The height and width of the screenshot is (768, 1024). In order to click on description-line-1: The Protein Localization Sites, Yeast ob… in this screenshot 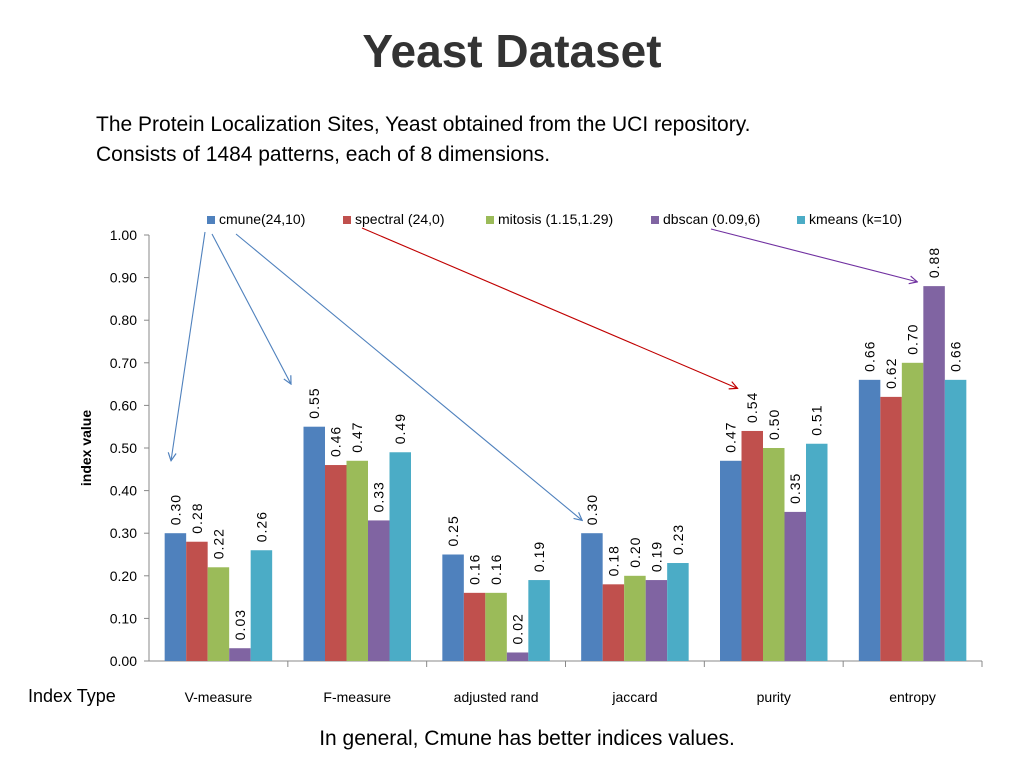, I will do `click(423, 124)`.